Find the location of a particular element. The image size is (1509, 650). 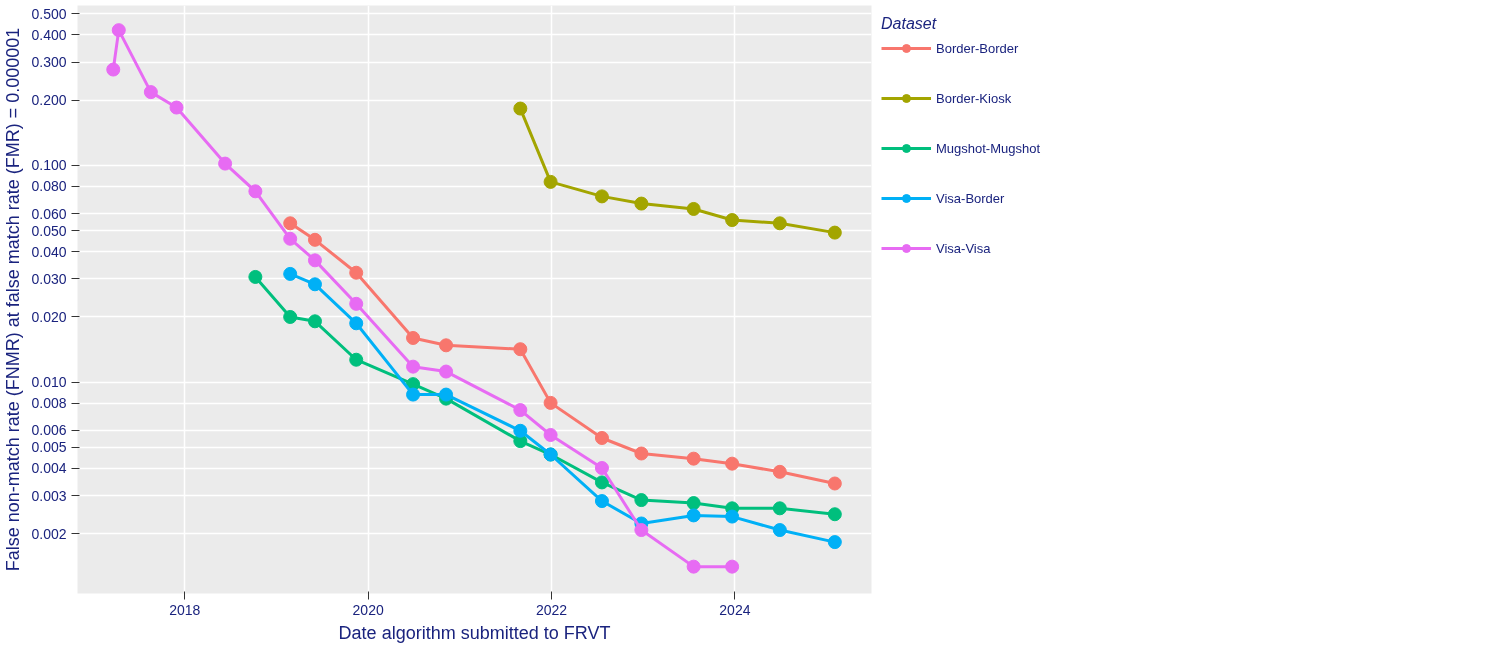

x-tick-label: 2020 is located at coordinates (368, 609).